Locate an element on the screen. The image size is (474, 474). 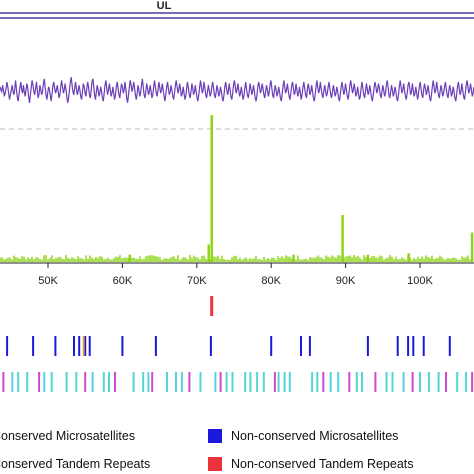
non-conserved-tandem-track is located at coordinates (212, 306).